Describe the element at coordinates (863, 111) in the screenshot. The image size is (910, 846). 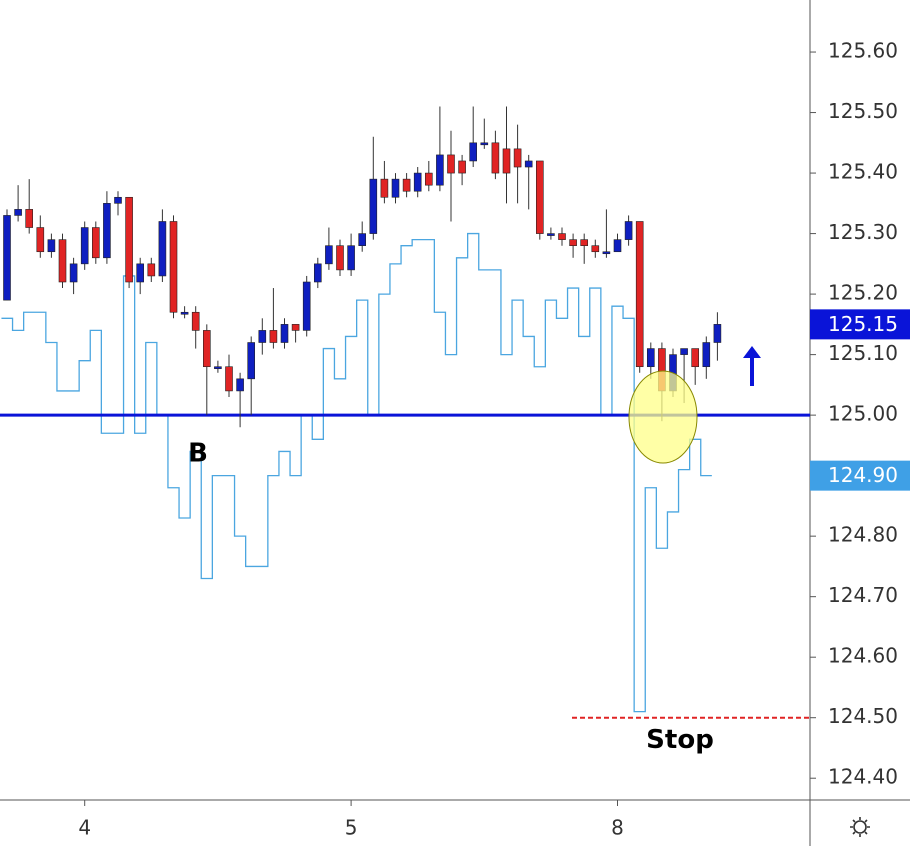
I see `y-tick-label: 125.50` at that location.